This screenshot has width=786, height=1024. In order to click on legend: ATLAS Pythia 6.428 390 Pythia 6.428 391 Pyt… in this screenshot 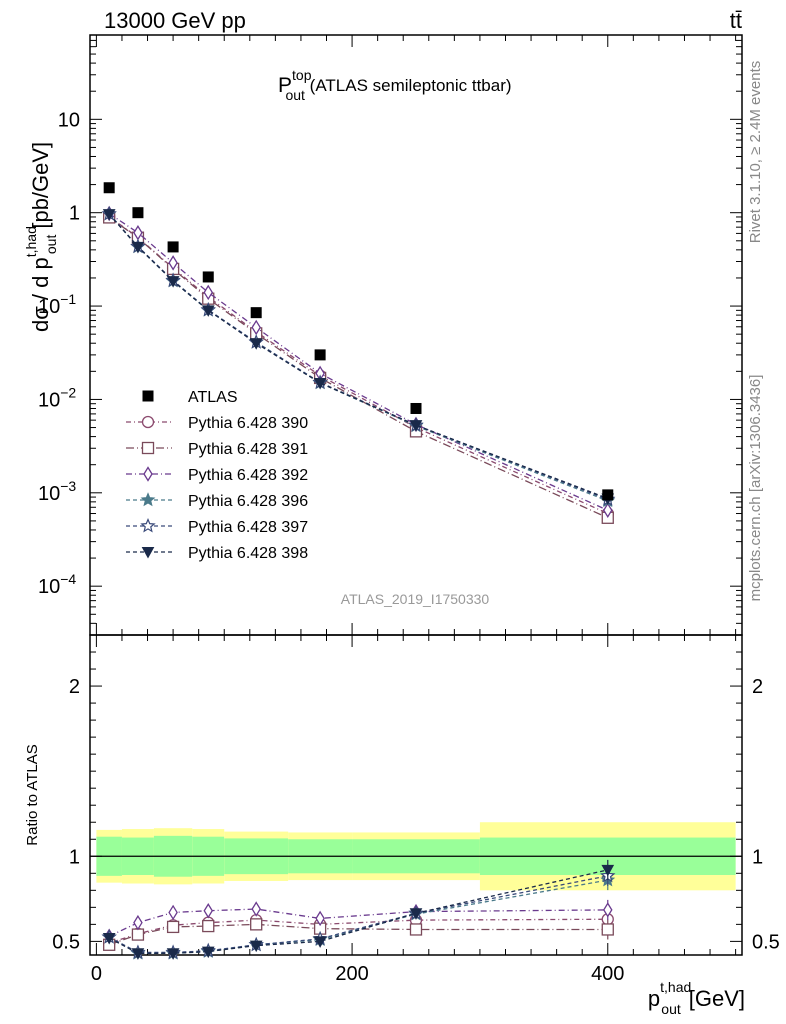, I will do `click(217, 475)`.